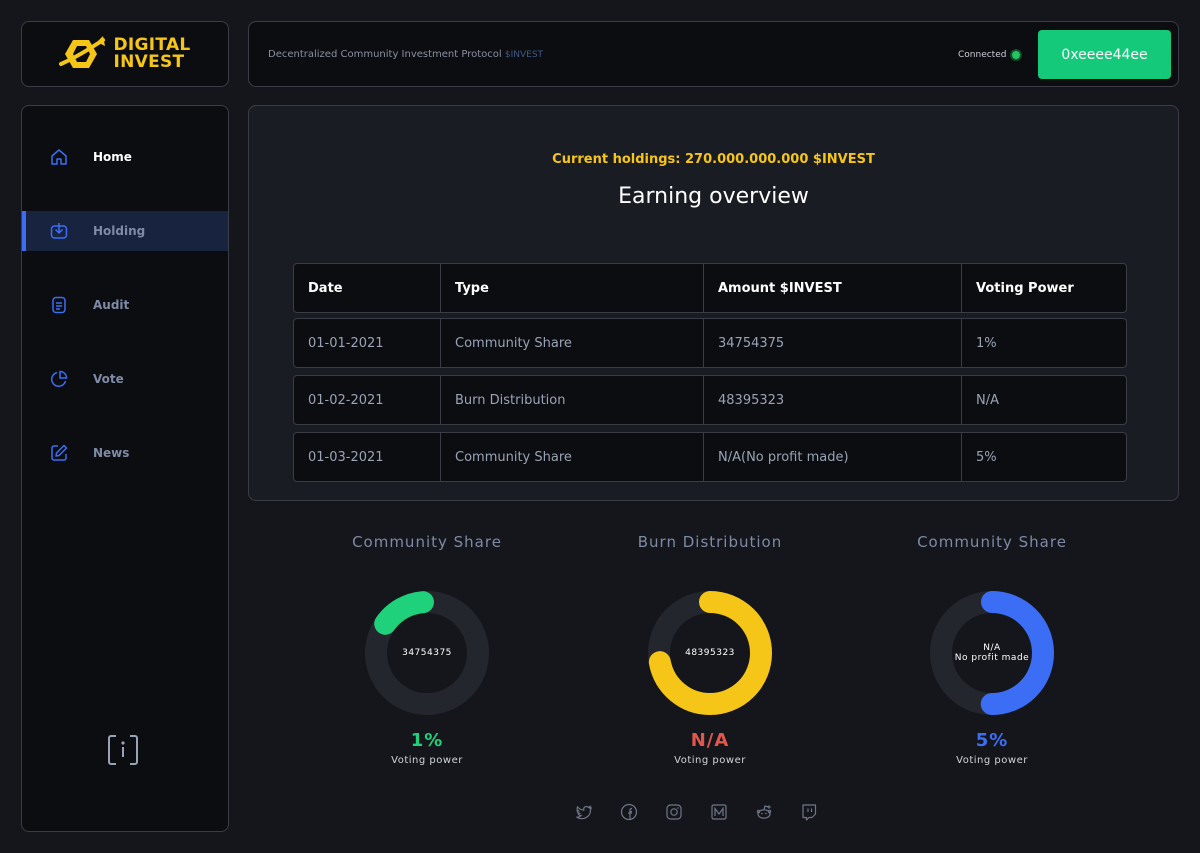 The height and width of the screenshot is (853, 1200). I want to click on twitter-icon, so click(584, 812).